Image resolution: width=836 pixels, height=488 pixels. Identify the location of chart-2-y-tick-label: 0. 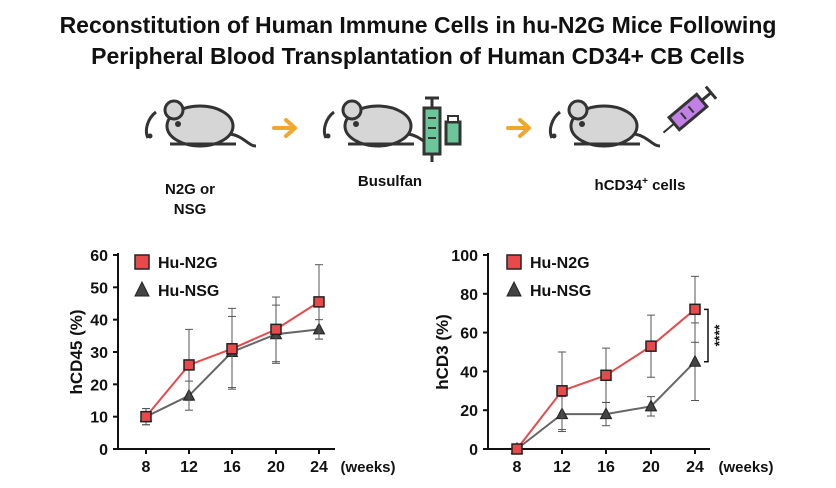
(473, 450).